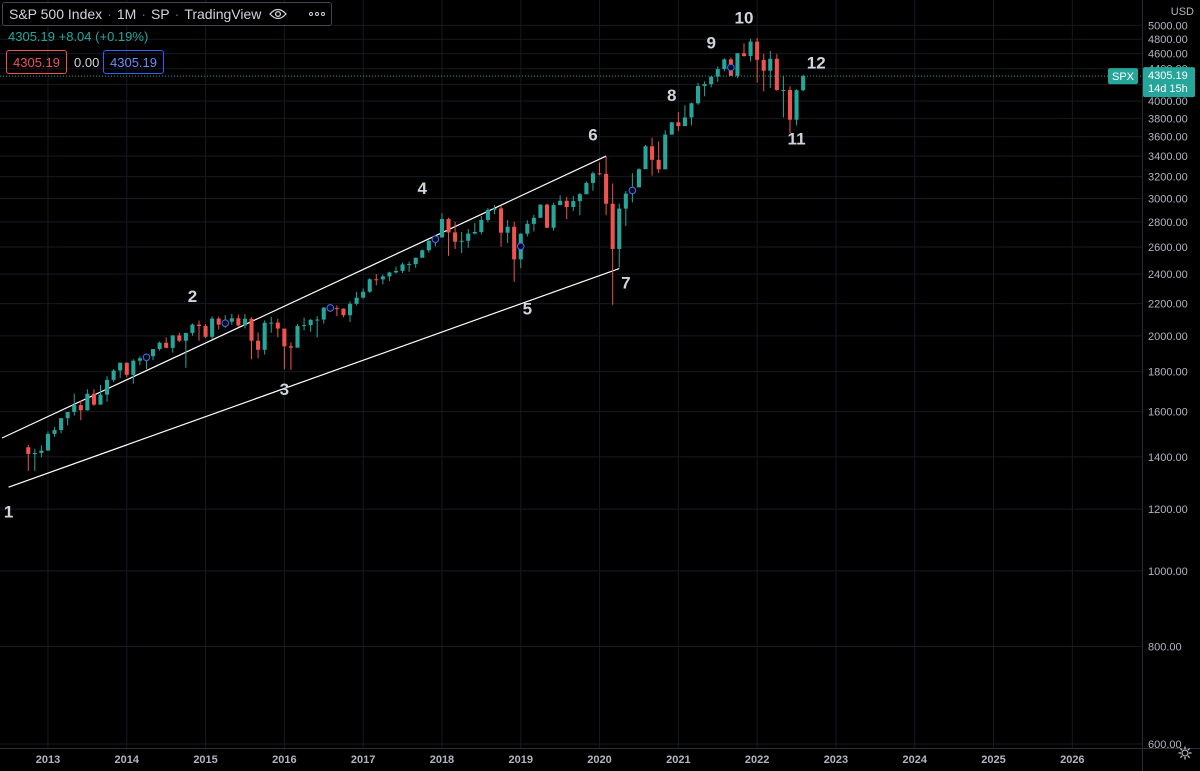 Image resolution: width=1200 pixels, height=771 pixels. Describe the element at coordinates (744, 17) in the screenshot. I see `wave-label: 10` at that location.